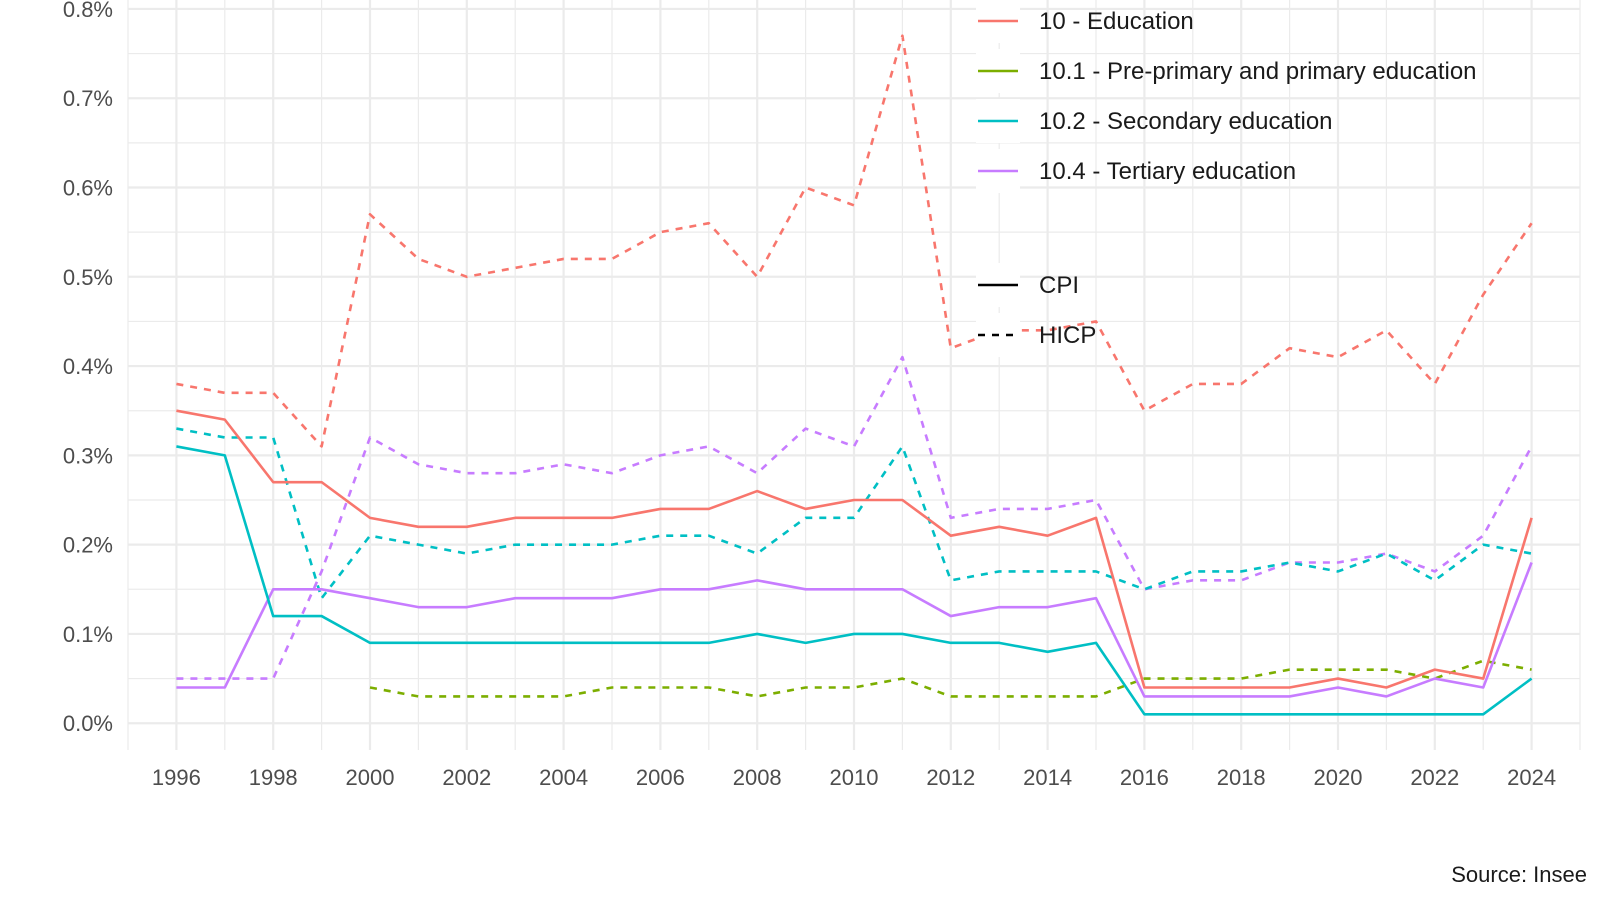 This screenshot has height=900, width=1600. I want to click on legend-label-tertiary: 10.4 - Tertiary education, so click(1167, 171).